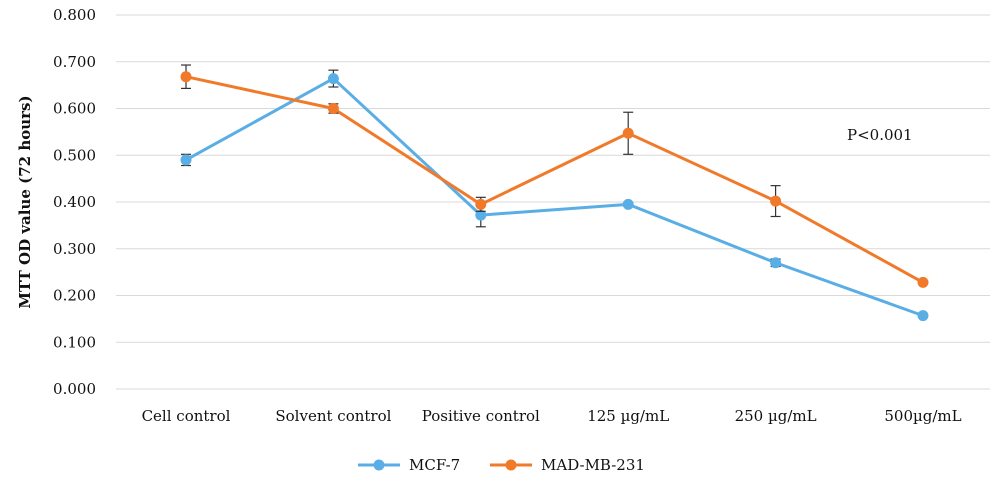 This screenshot has height=485, width=1000. What do you see at coordinates (434, 465) in the screenshot?
I see `legend-label: MCF-7` at bounding box center [434, 465].